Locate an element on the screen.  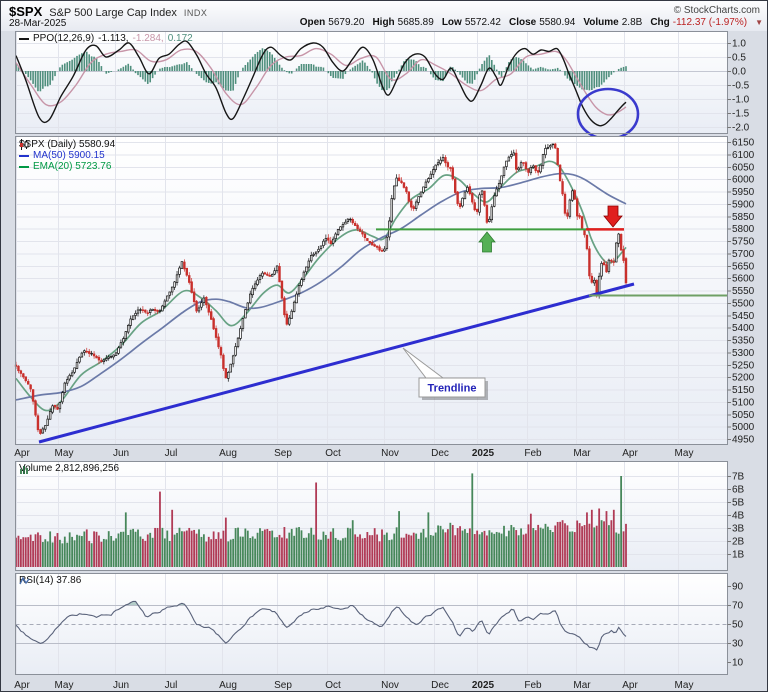
stockcharts-watermark: © StockCharts.com is located at coordinates (716, 10).